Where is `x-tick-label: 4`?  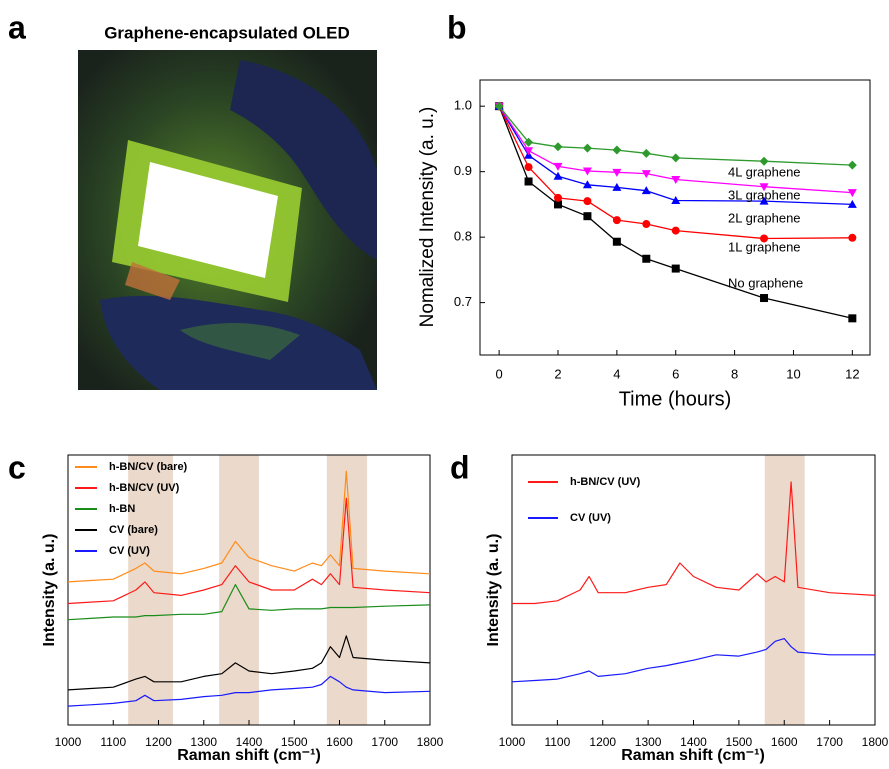 x-tick-label: 4 is located at coordinates (616, 373).